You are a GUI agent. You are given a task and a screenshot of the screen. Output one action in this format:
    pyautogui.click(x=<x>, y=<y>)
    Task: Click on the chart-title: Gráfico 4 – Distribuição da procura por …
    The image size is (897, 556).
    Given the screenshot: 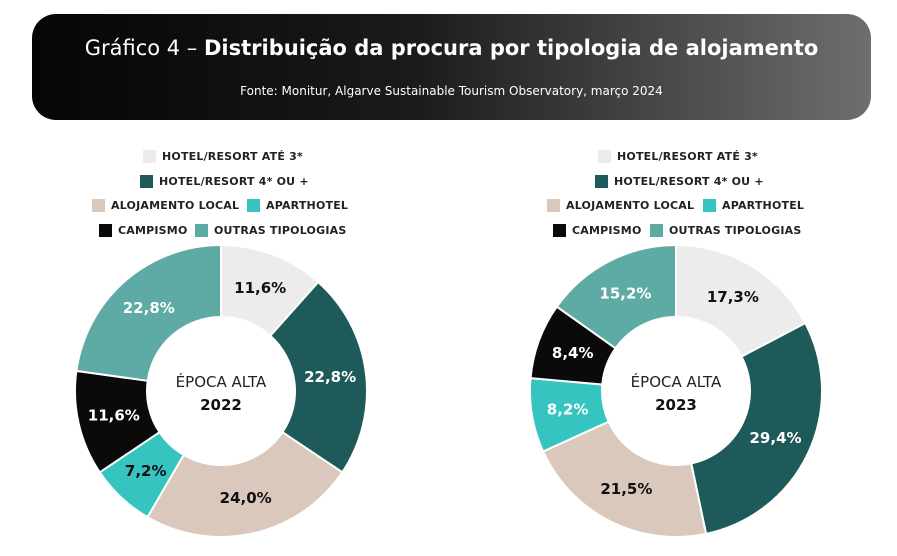 What is the action you would take?
    pyautogui.click(x=451, y=48)
    